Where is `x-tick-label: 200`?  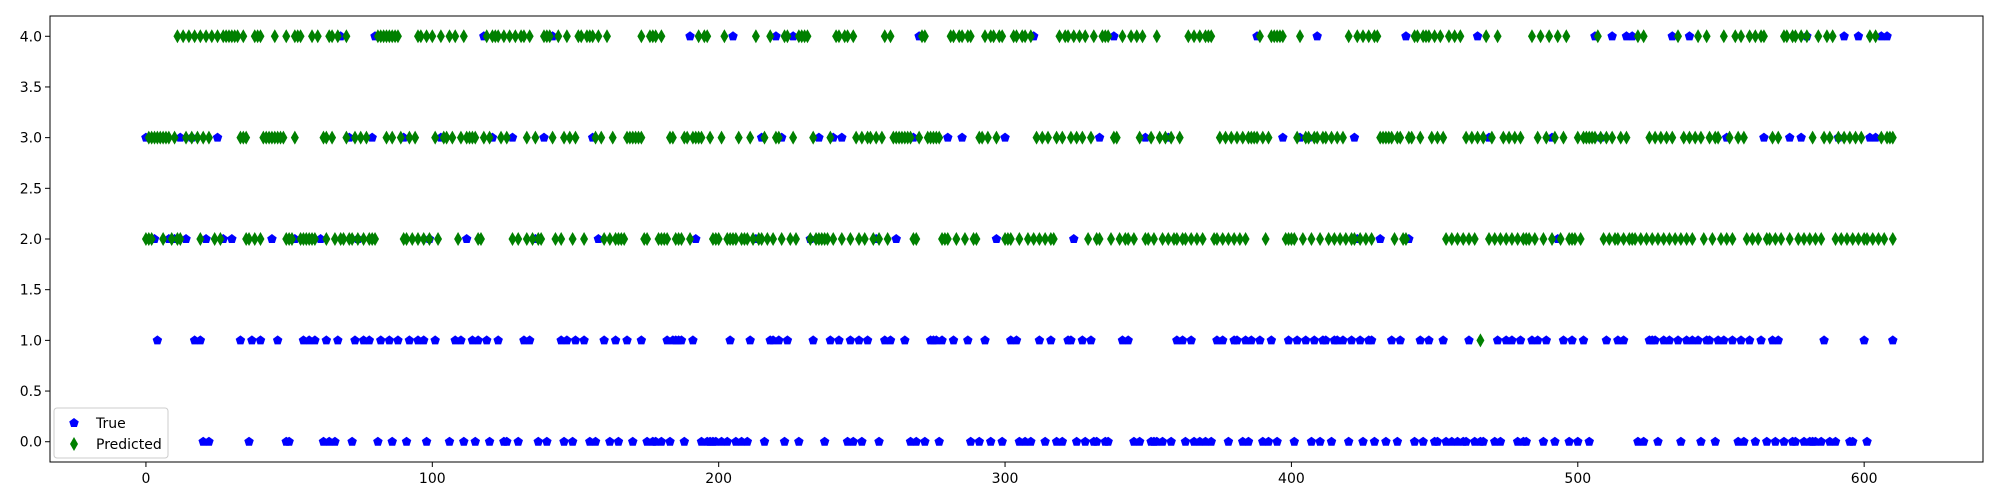 x-tick-label: 200 is located at coordinates (718, 479).